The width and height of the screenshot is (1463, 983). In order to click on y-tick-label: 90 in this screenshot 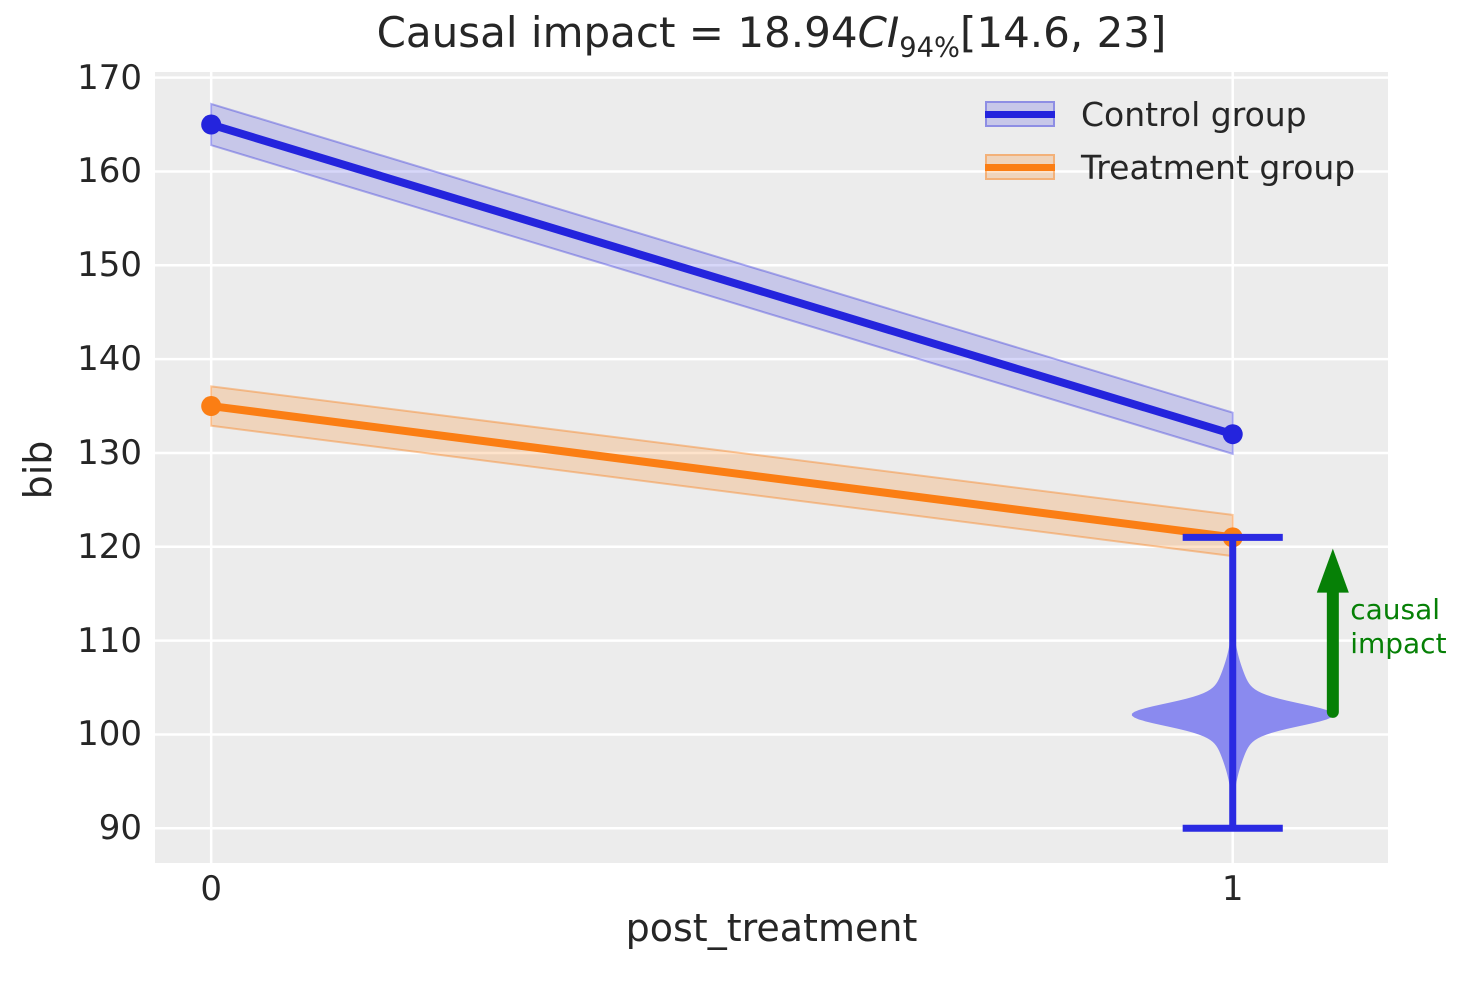, I will do `click(120, 828)`.